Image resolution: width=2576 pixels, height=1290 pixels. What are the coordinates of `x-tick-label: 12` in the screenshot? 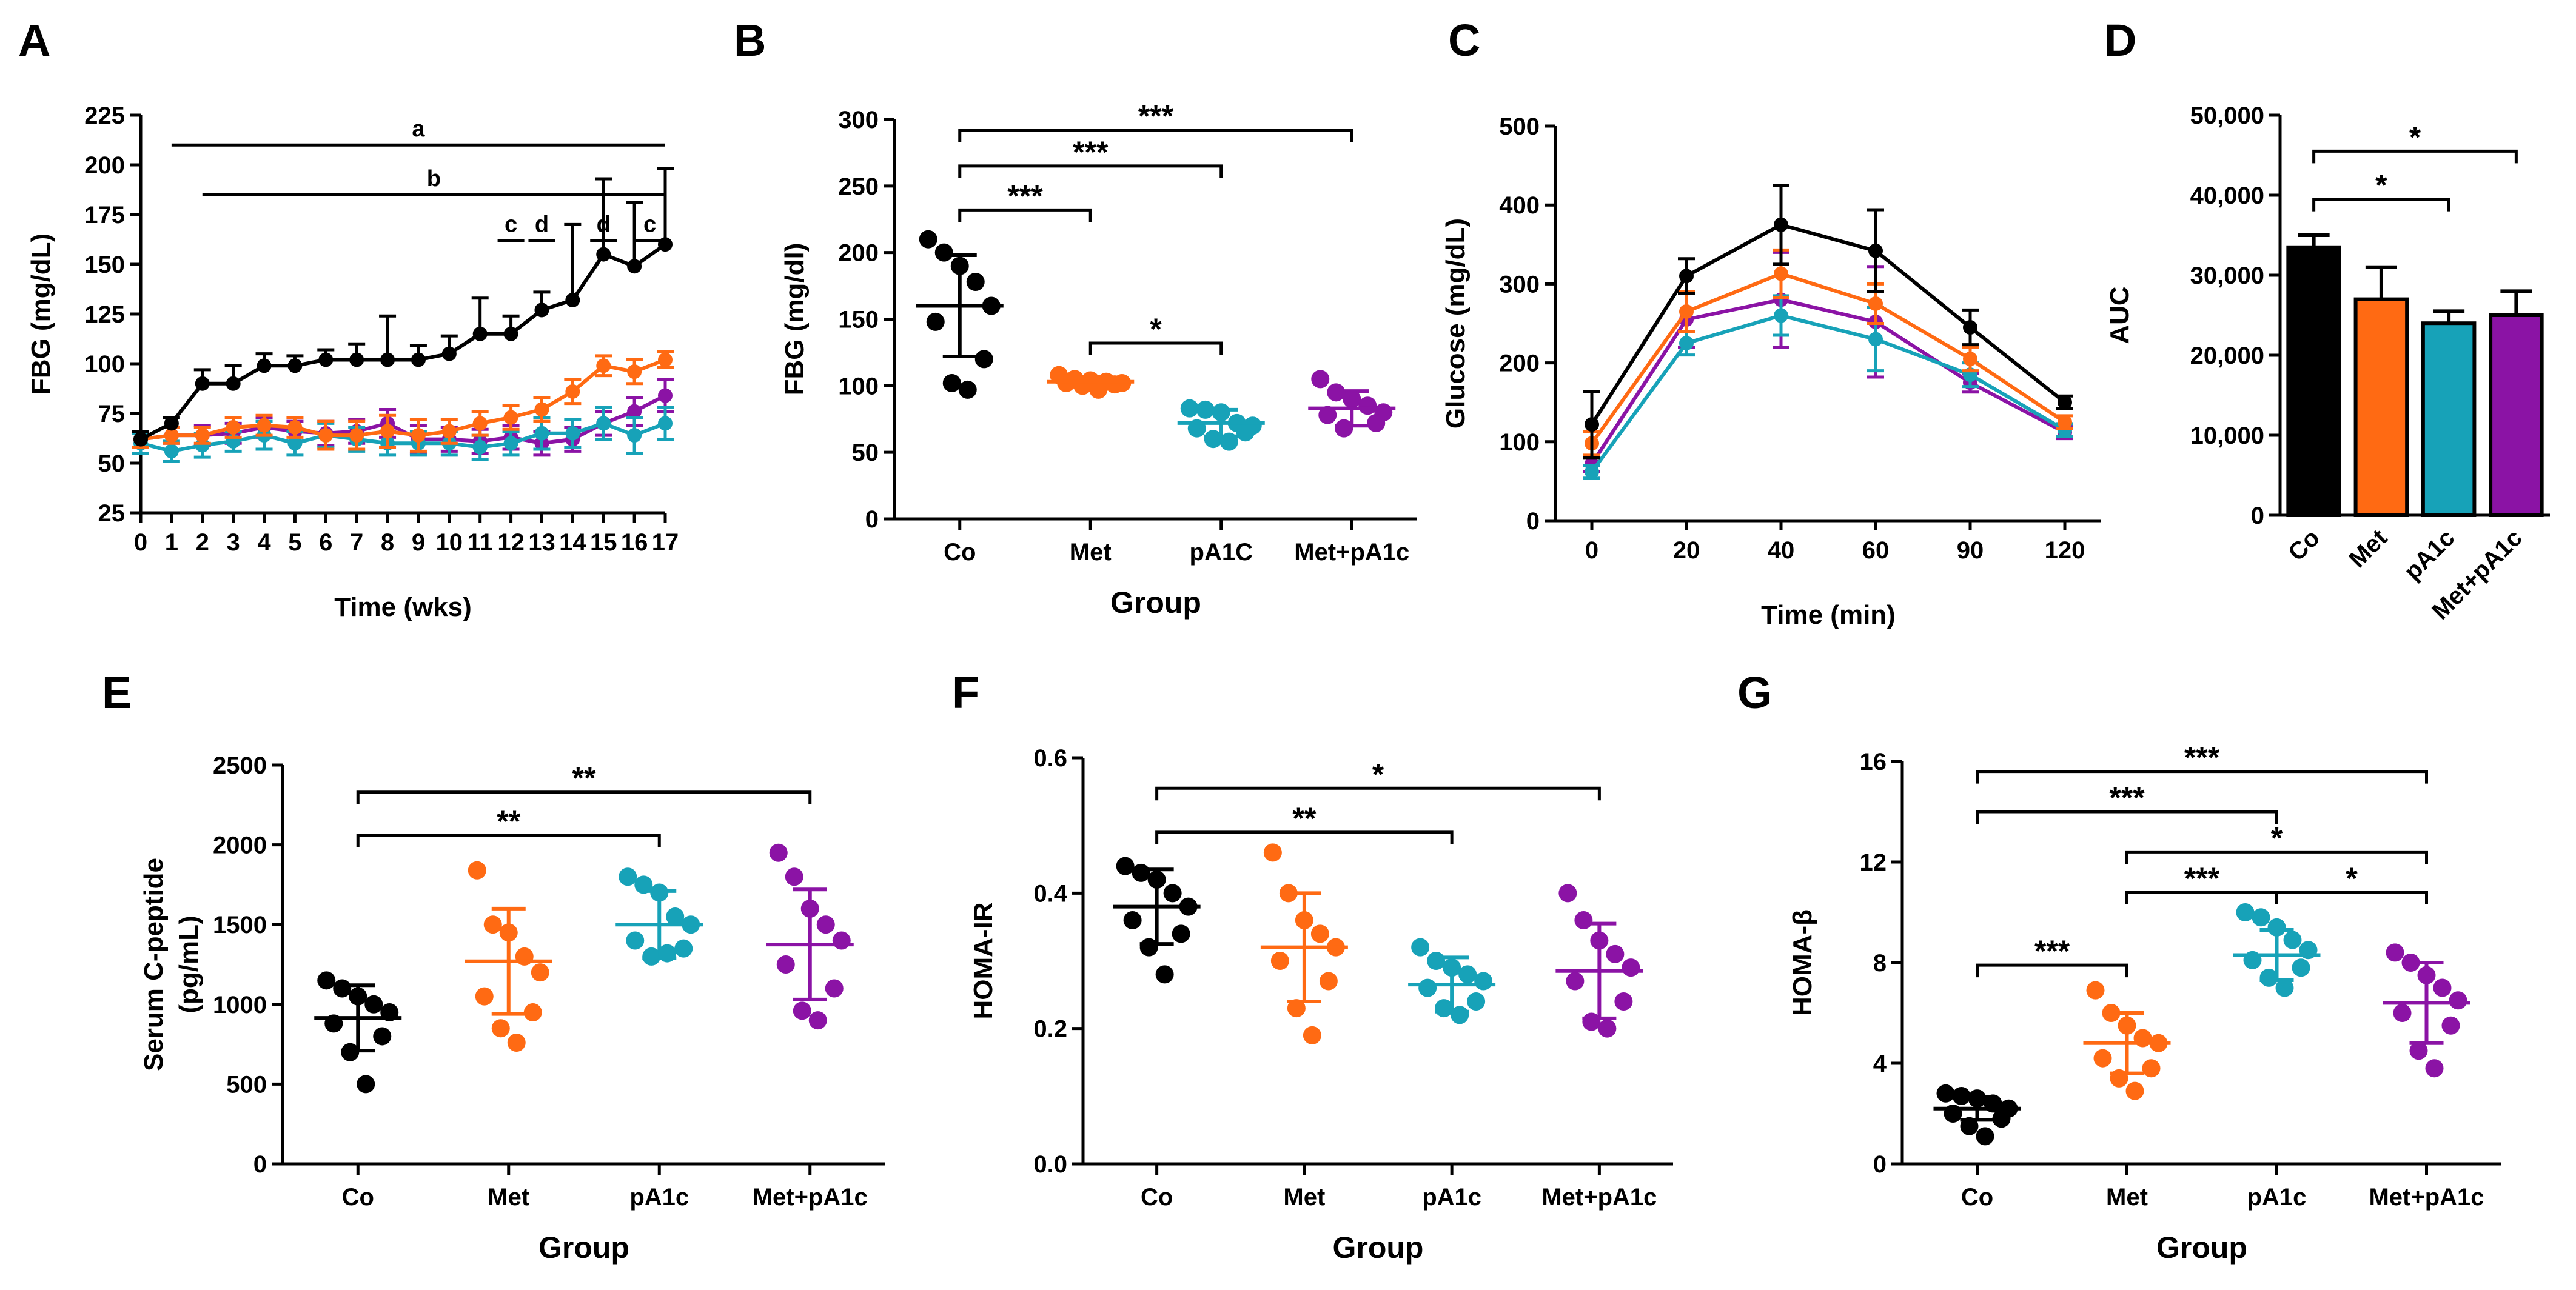 It's located at (511, 542).